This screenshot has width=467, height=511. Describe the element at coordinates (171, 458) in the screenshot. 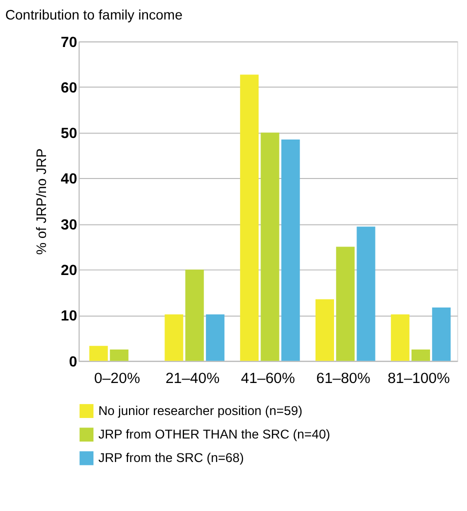

I see `legend-label: JRP from the SRC (n=68)` at that location.